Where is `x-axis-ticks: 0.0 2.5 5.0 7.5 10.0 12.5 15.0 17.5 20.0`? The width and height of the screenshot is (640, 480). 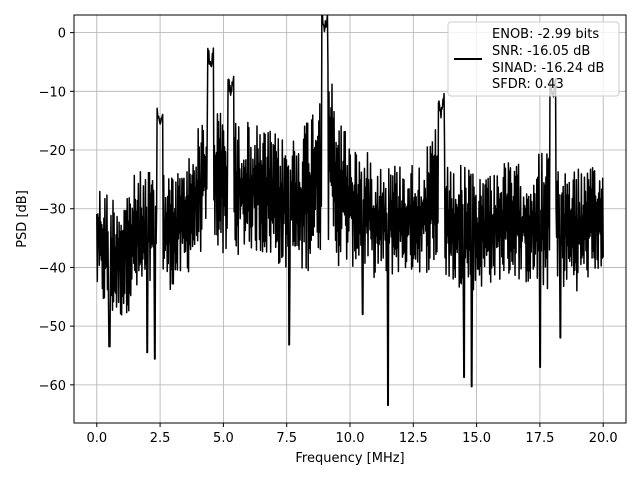 x-axis-ticks: 0.0 2.5 5.0 7.5 10.0 12.5 15.0 17.5 20.0 is located at coordinates (352, 434).